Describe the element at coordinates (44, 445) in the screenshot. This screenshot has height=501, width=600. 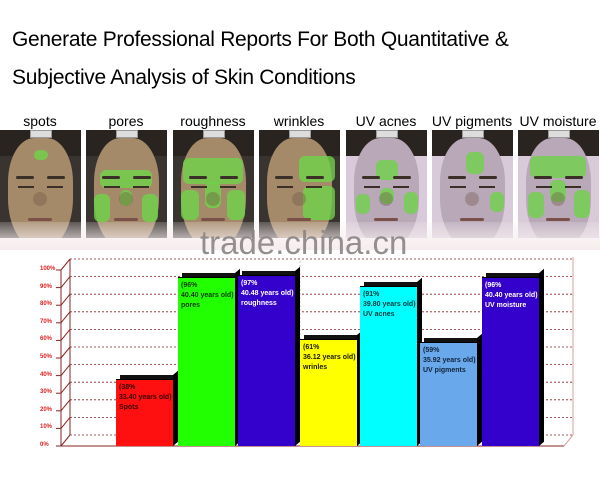
I see `y-tick-label: 0%` at that location.